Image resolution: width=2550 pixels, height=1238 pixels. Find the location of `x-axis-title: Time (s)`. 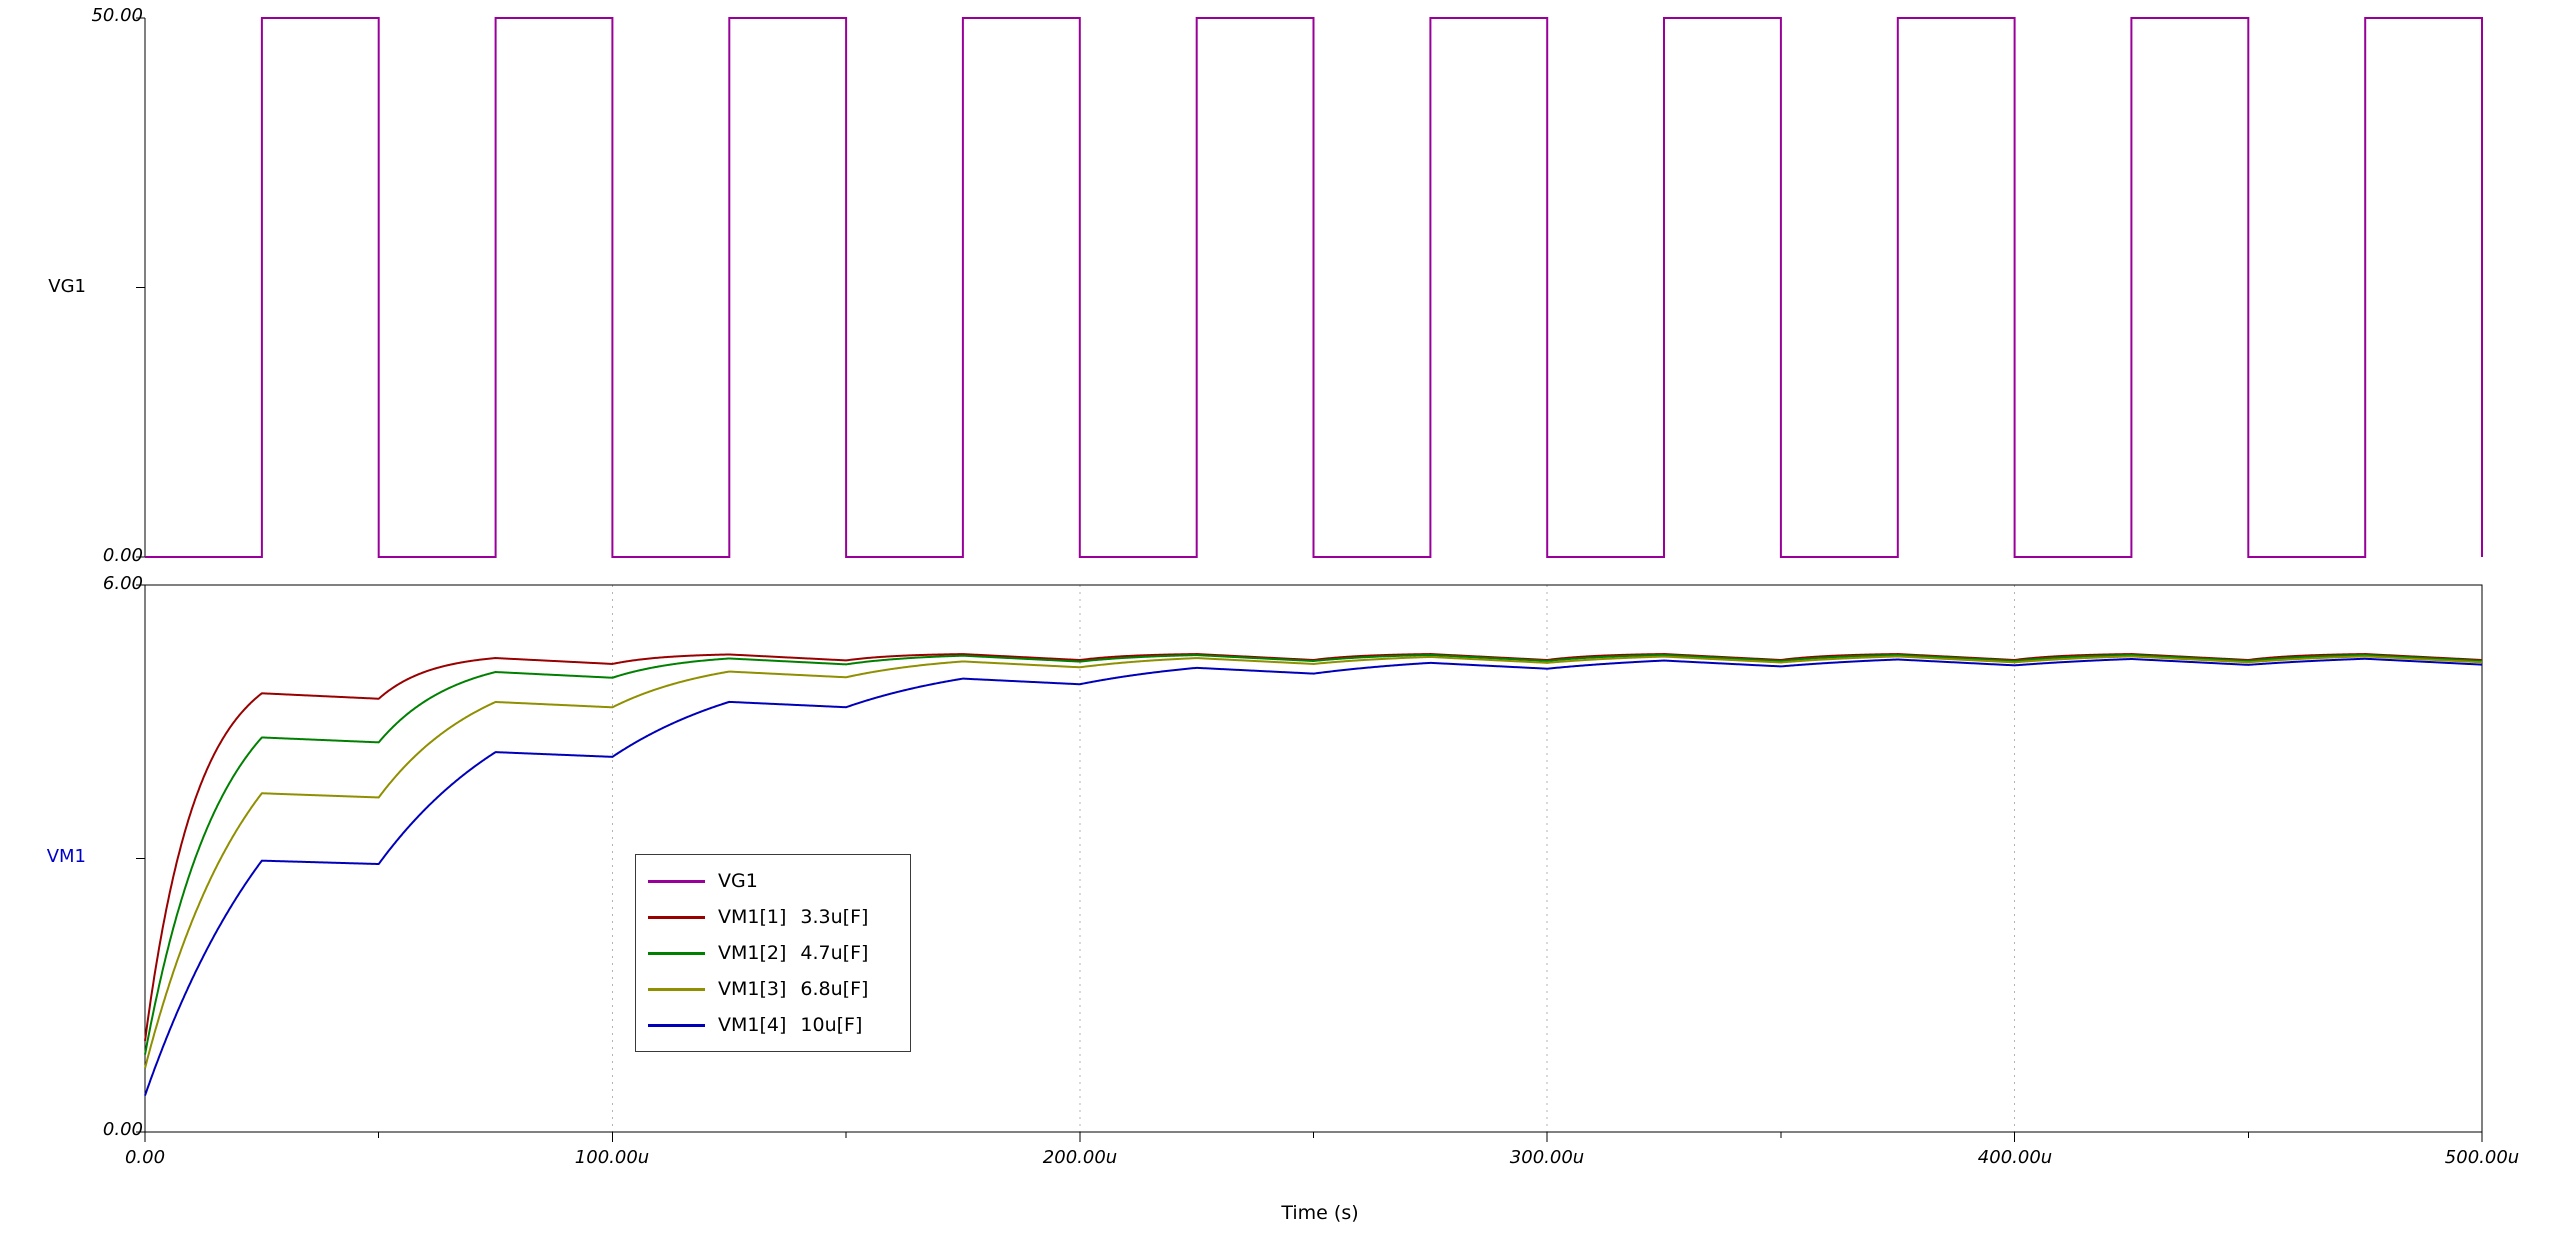

x-axis-title: Time (s) is located at coordinates (1320, 1213).